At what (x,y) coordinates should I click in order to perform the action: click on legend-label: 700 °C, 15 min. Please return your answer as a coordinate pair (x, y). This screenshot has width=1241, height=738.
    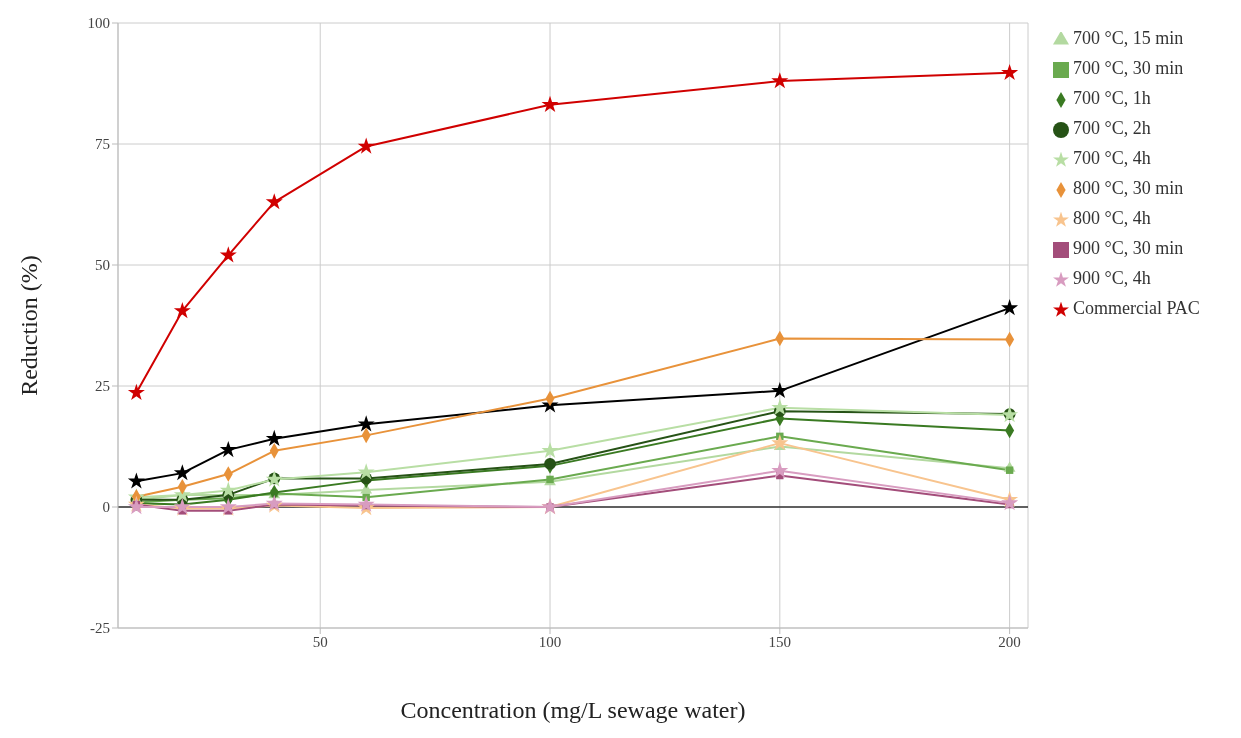
    Looking at the image, I should click on (1128, 38).